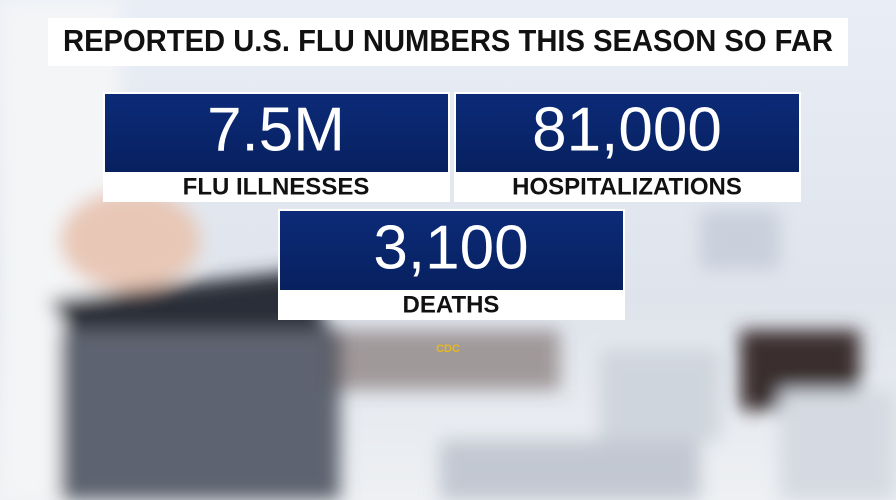 The width and height of the screenshot is (896, 500). I want to click on stat-card: 7.5M FLU ILLNESSES, so click(276, 147).